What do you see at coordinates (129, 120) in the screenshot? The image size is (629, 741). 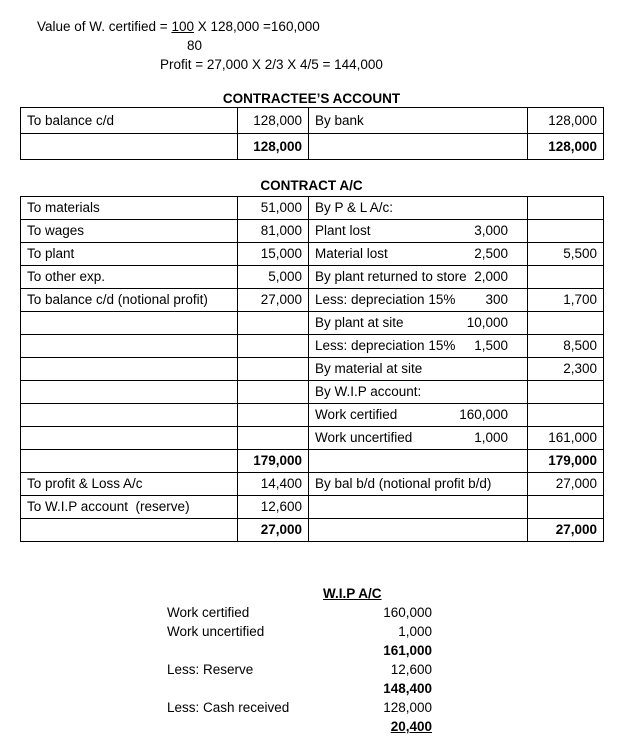 I see `debit-desc-cell: To balance c/d` at bounding box center [129, 120].